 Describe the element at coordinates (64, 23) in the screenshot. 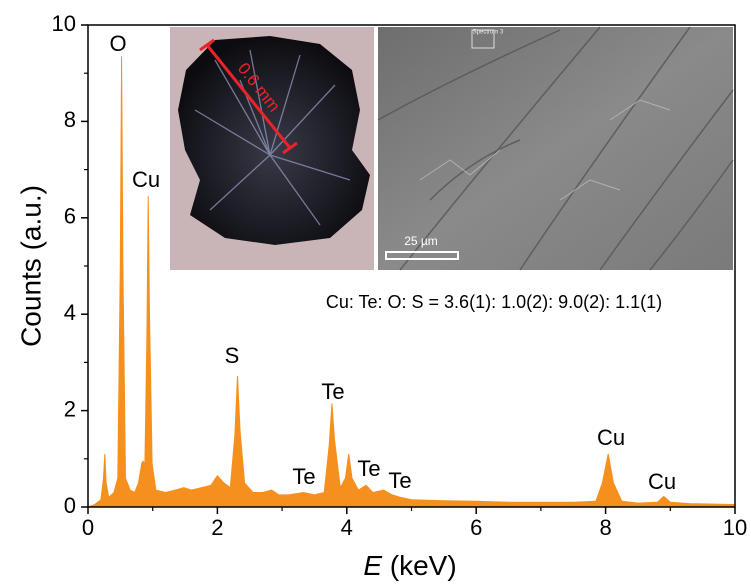

I see `y-tick-label: 10` at that location.